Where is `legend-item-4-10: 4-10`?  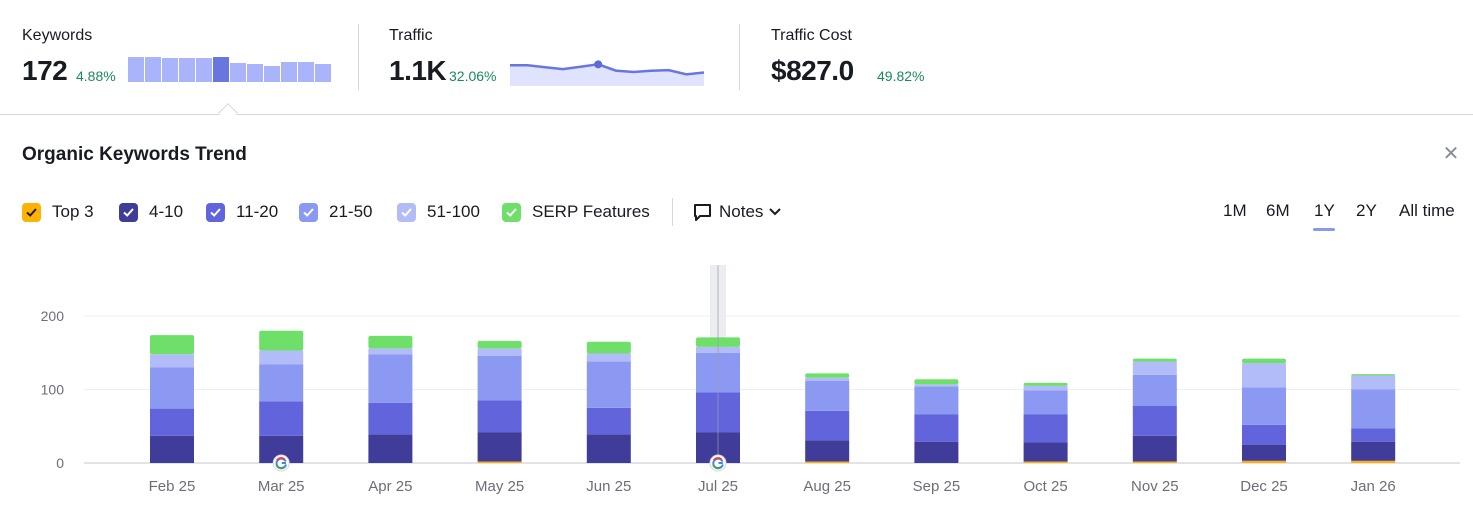 legend-item-4-10: 4-10 is located at coordinates (151, 212).